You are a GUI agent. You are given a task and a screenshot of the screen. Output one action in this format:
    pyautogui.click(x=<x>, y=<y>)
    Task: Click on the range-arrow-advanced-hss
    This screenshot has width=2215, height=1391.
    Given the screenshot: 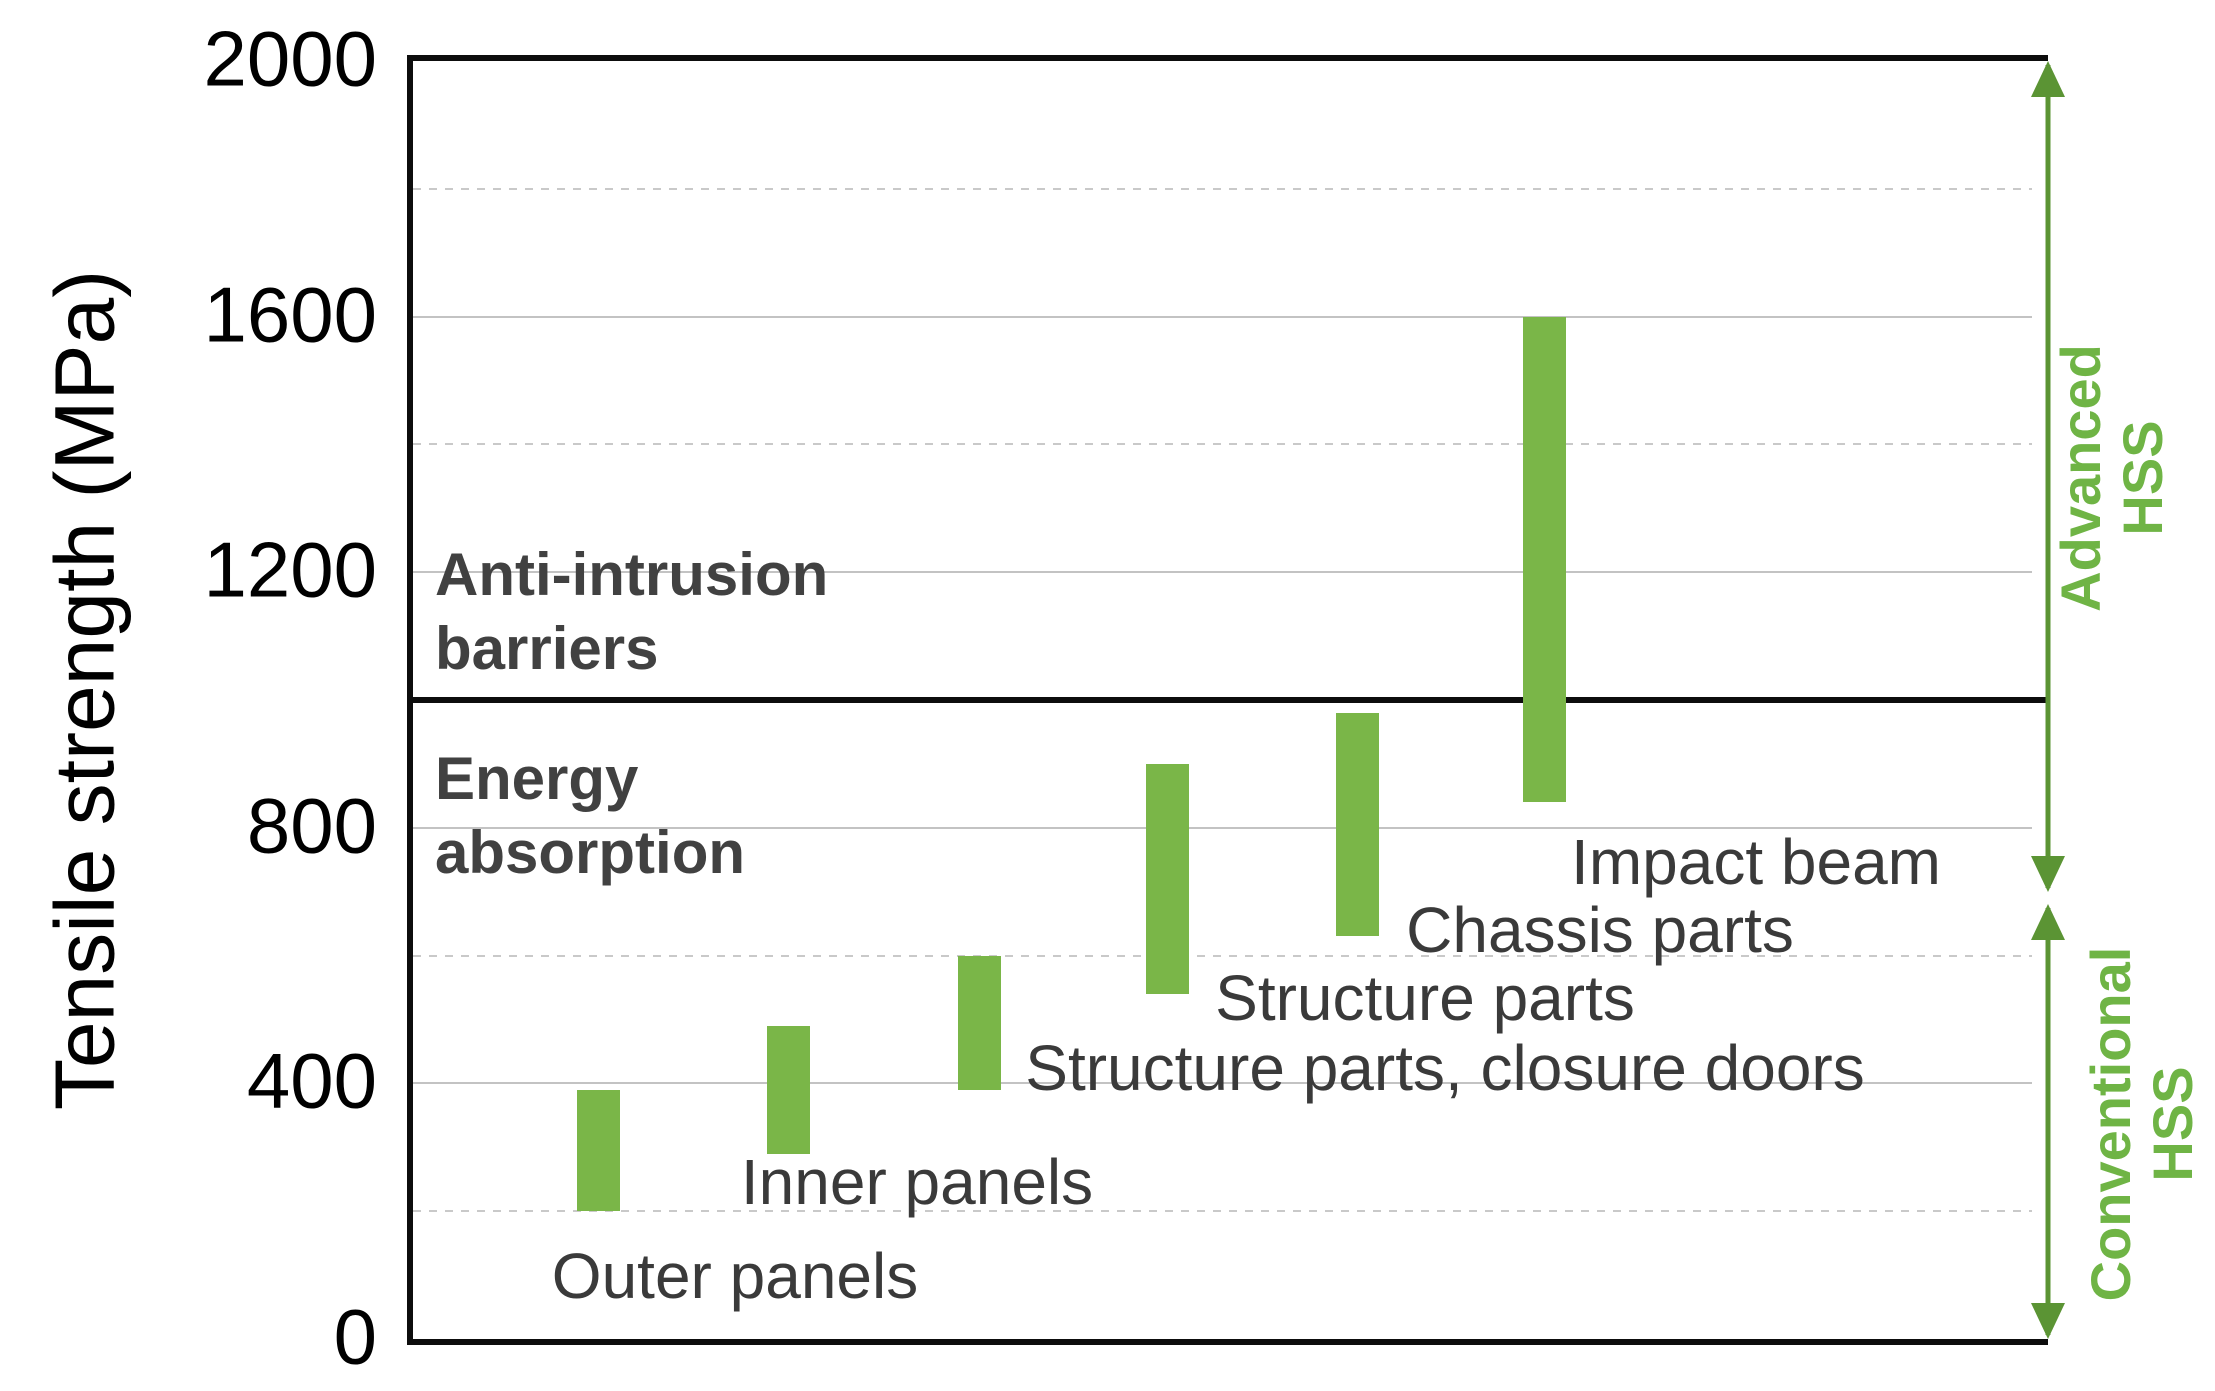 What is the action you would take?
    pyautogui.click(x=2048, y=476)
    